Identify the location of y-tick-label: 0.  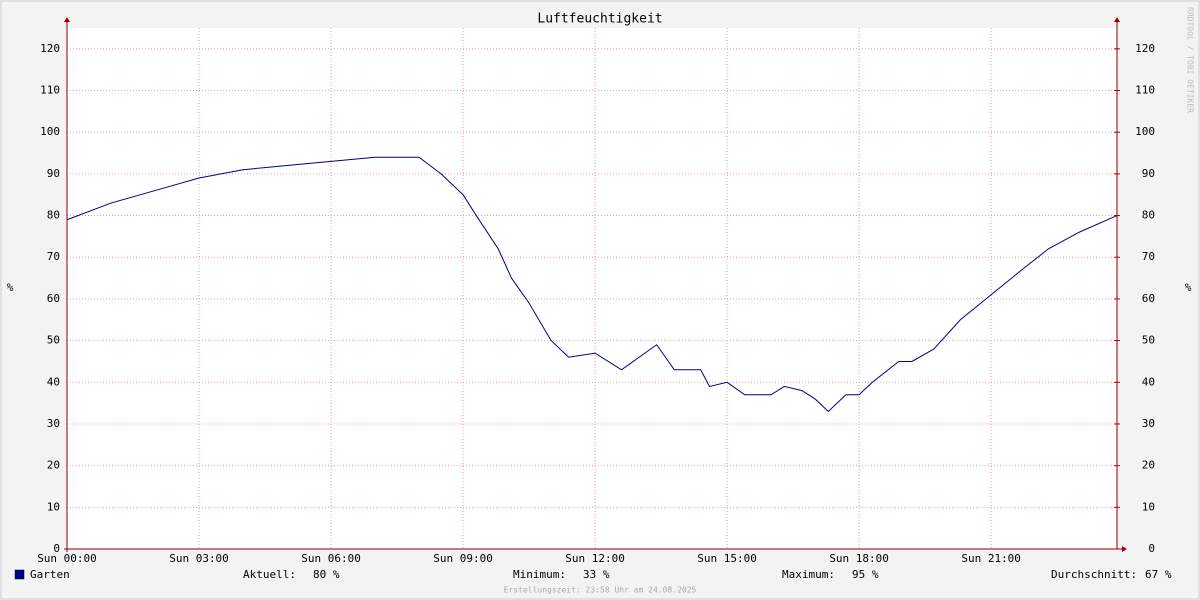
(56, 548).